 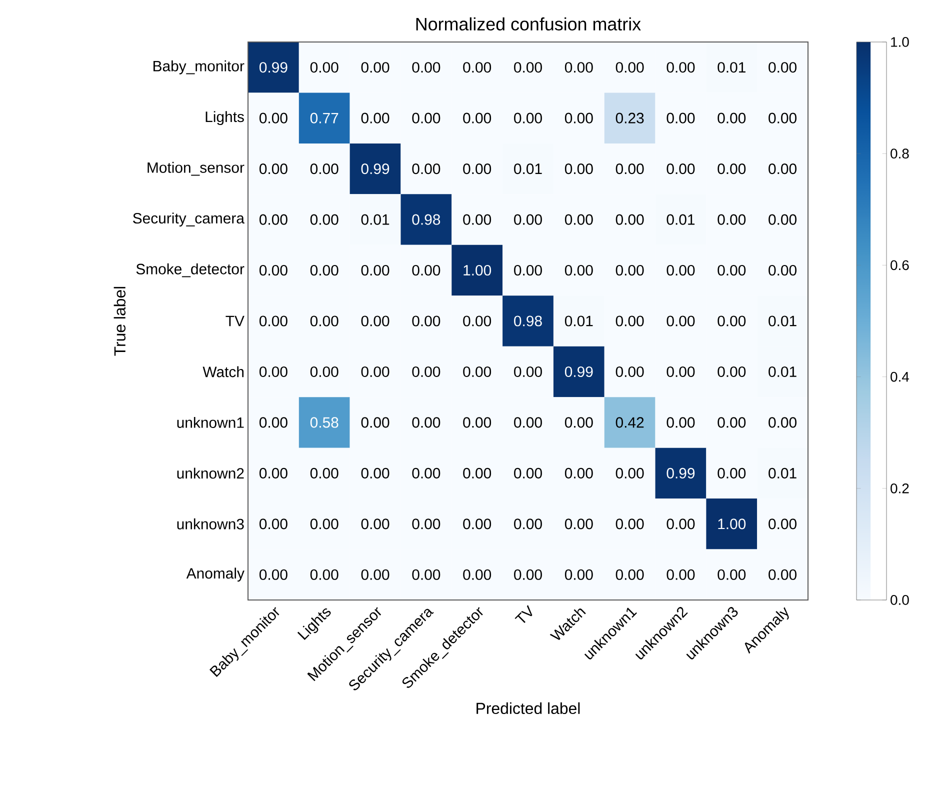 What do you see at coordinates (190, 270) in the screenshot?
I see `y-tick-label: Smoke_detector` at bounding box center [190, 270].